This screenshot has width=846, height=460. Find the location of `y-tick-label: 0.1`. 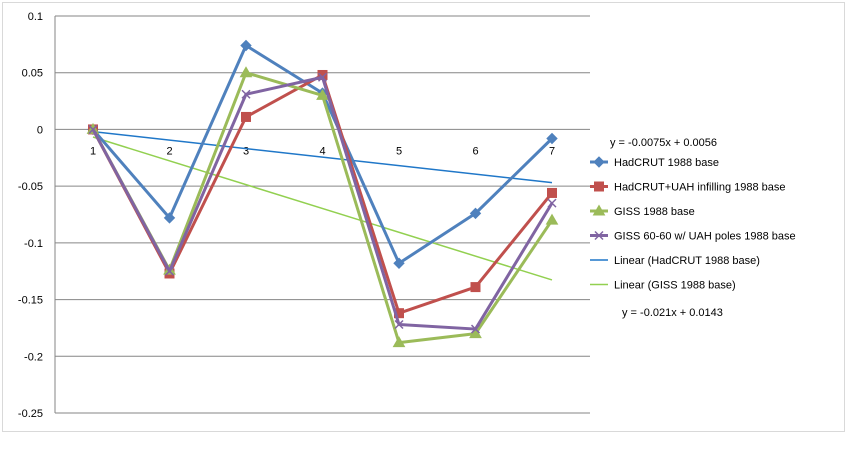

y-tick-label: 0.1 is located at coordinates (35, 17).